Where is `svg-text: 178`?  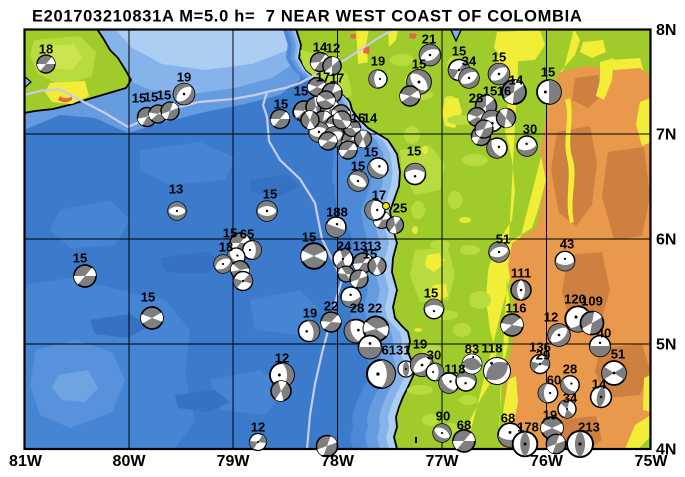 svg-text: 178 is located at coordinates (528, 427).